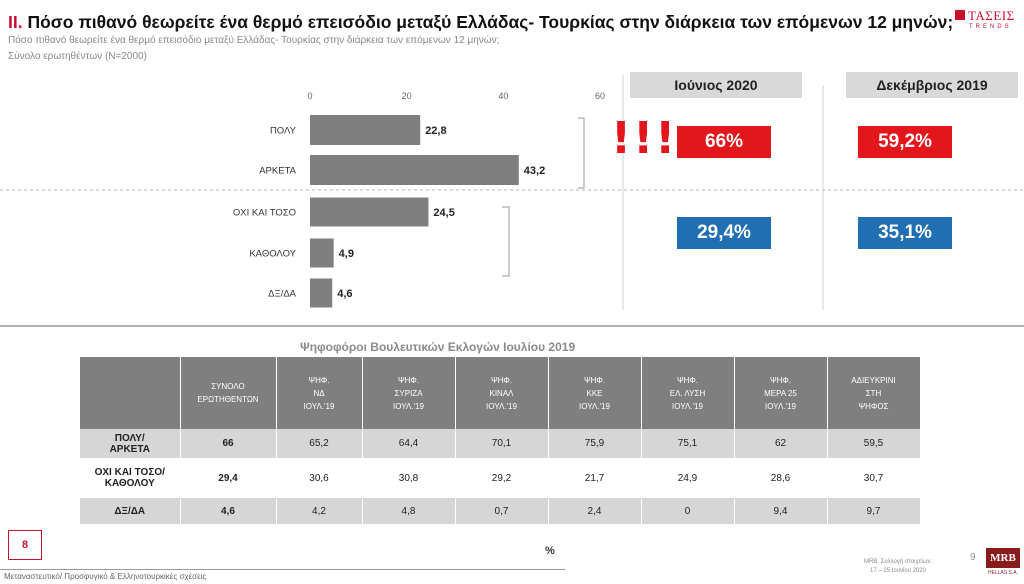  I want to click on column-header: ΨΗΦ. ΕΛ. ΛΥΣΗ ΙΟΥΛ.'19, so click(688, 393).